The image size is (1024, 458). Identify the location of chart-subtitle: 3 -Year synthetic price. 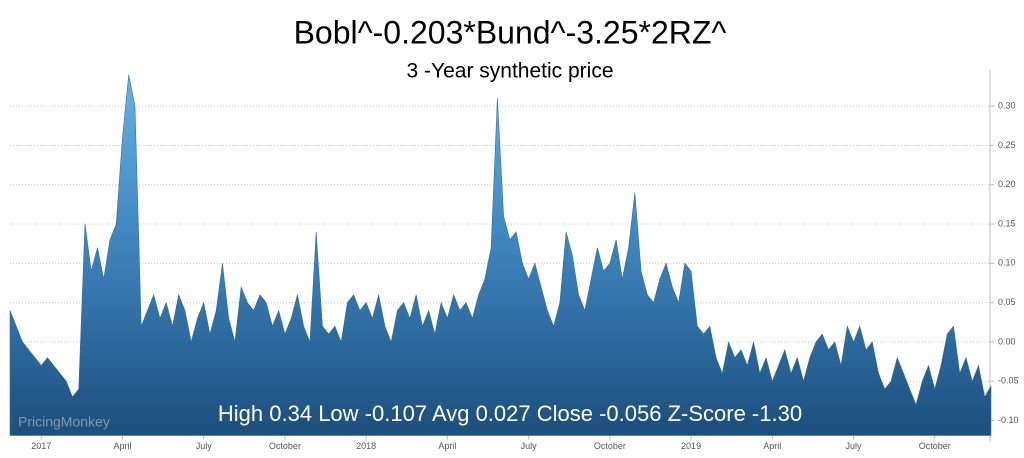
(510, 71).